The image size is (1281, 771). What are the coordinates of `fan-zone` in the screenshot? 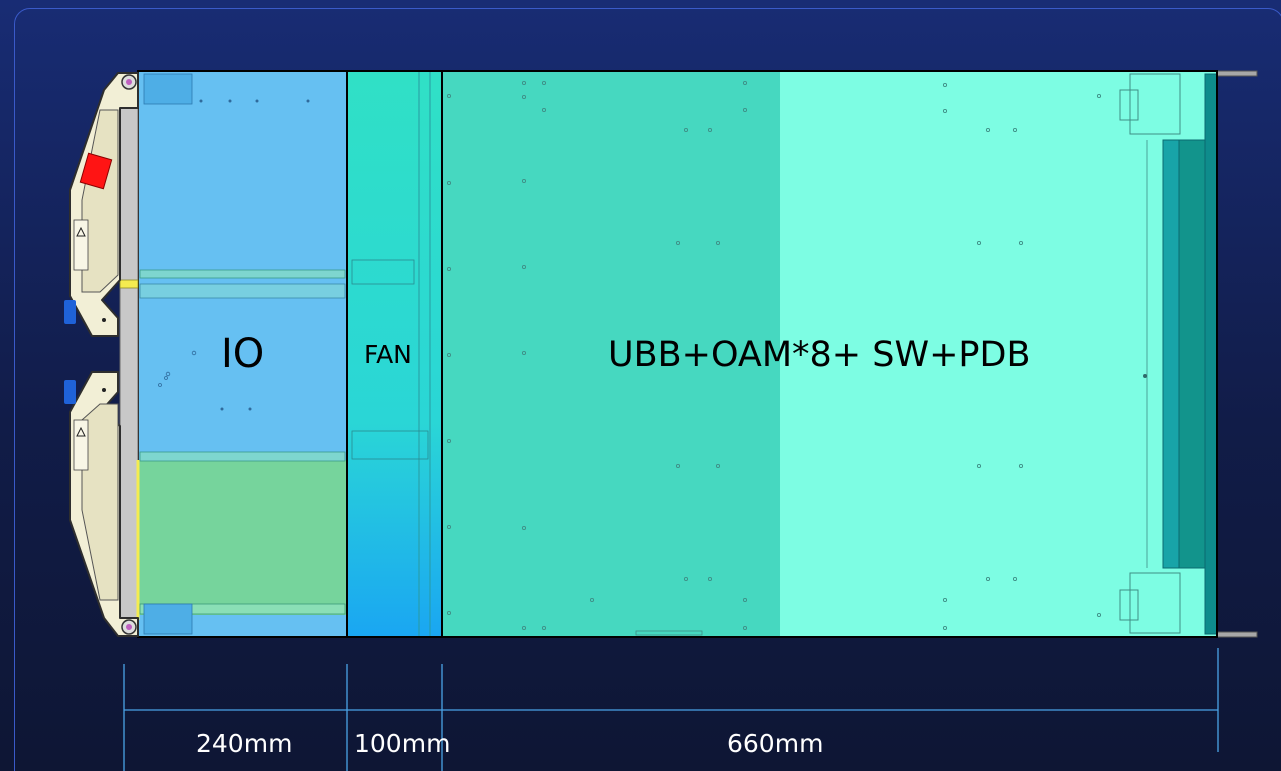 It's located at (394, 354).